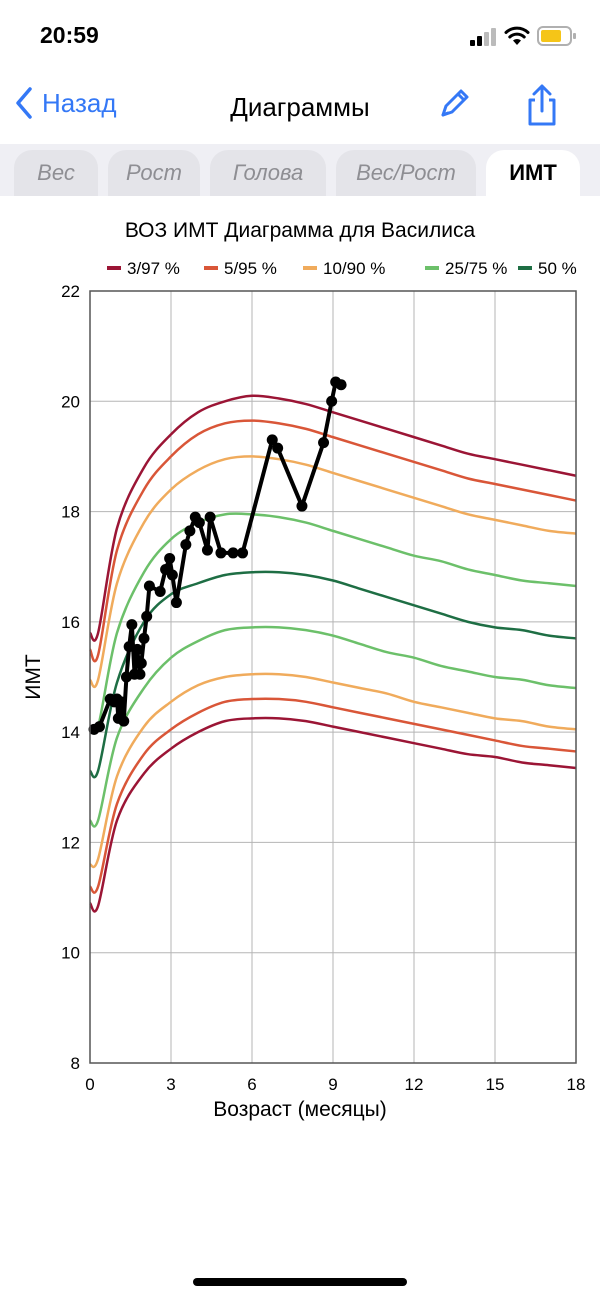 This screenshot has width=600, height=1298. I want to click on chevron-left-icon, so click(24, 103).